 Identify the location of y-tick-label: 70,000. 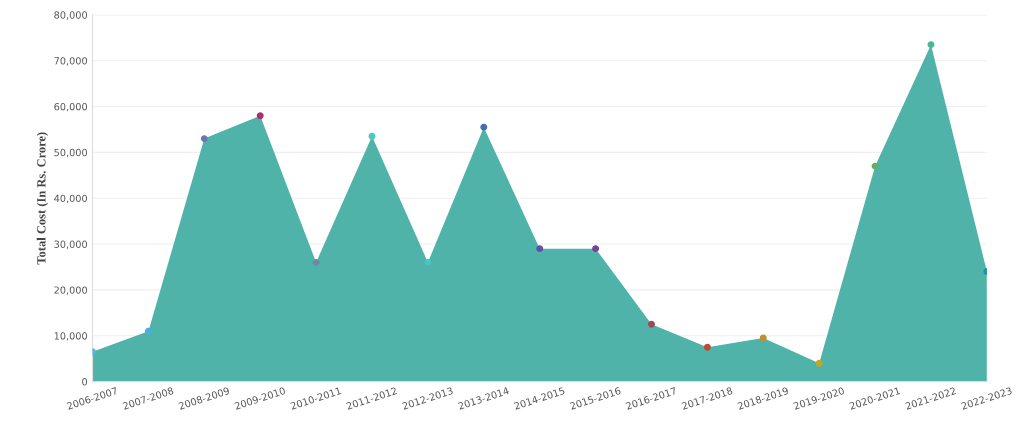
(71, 61).